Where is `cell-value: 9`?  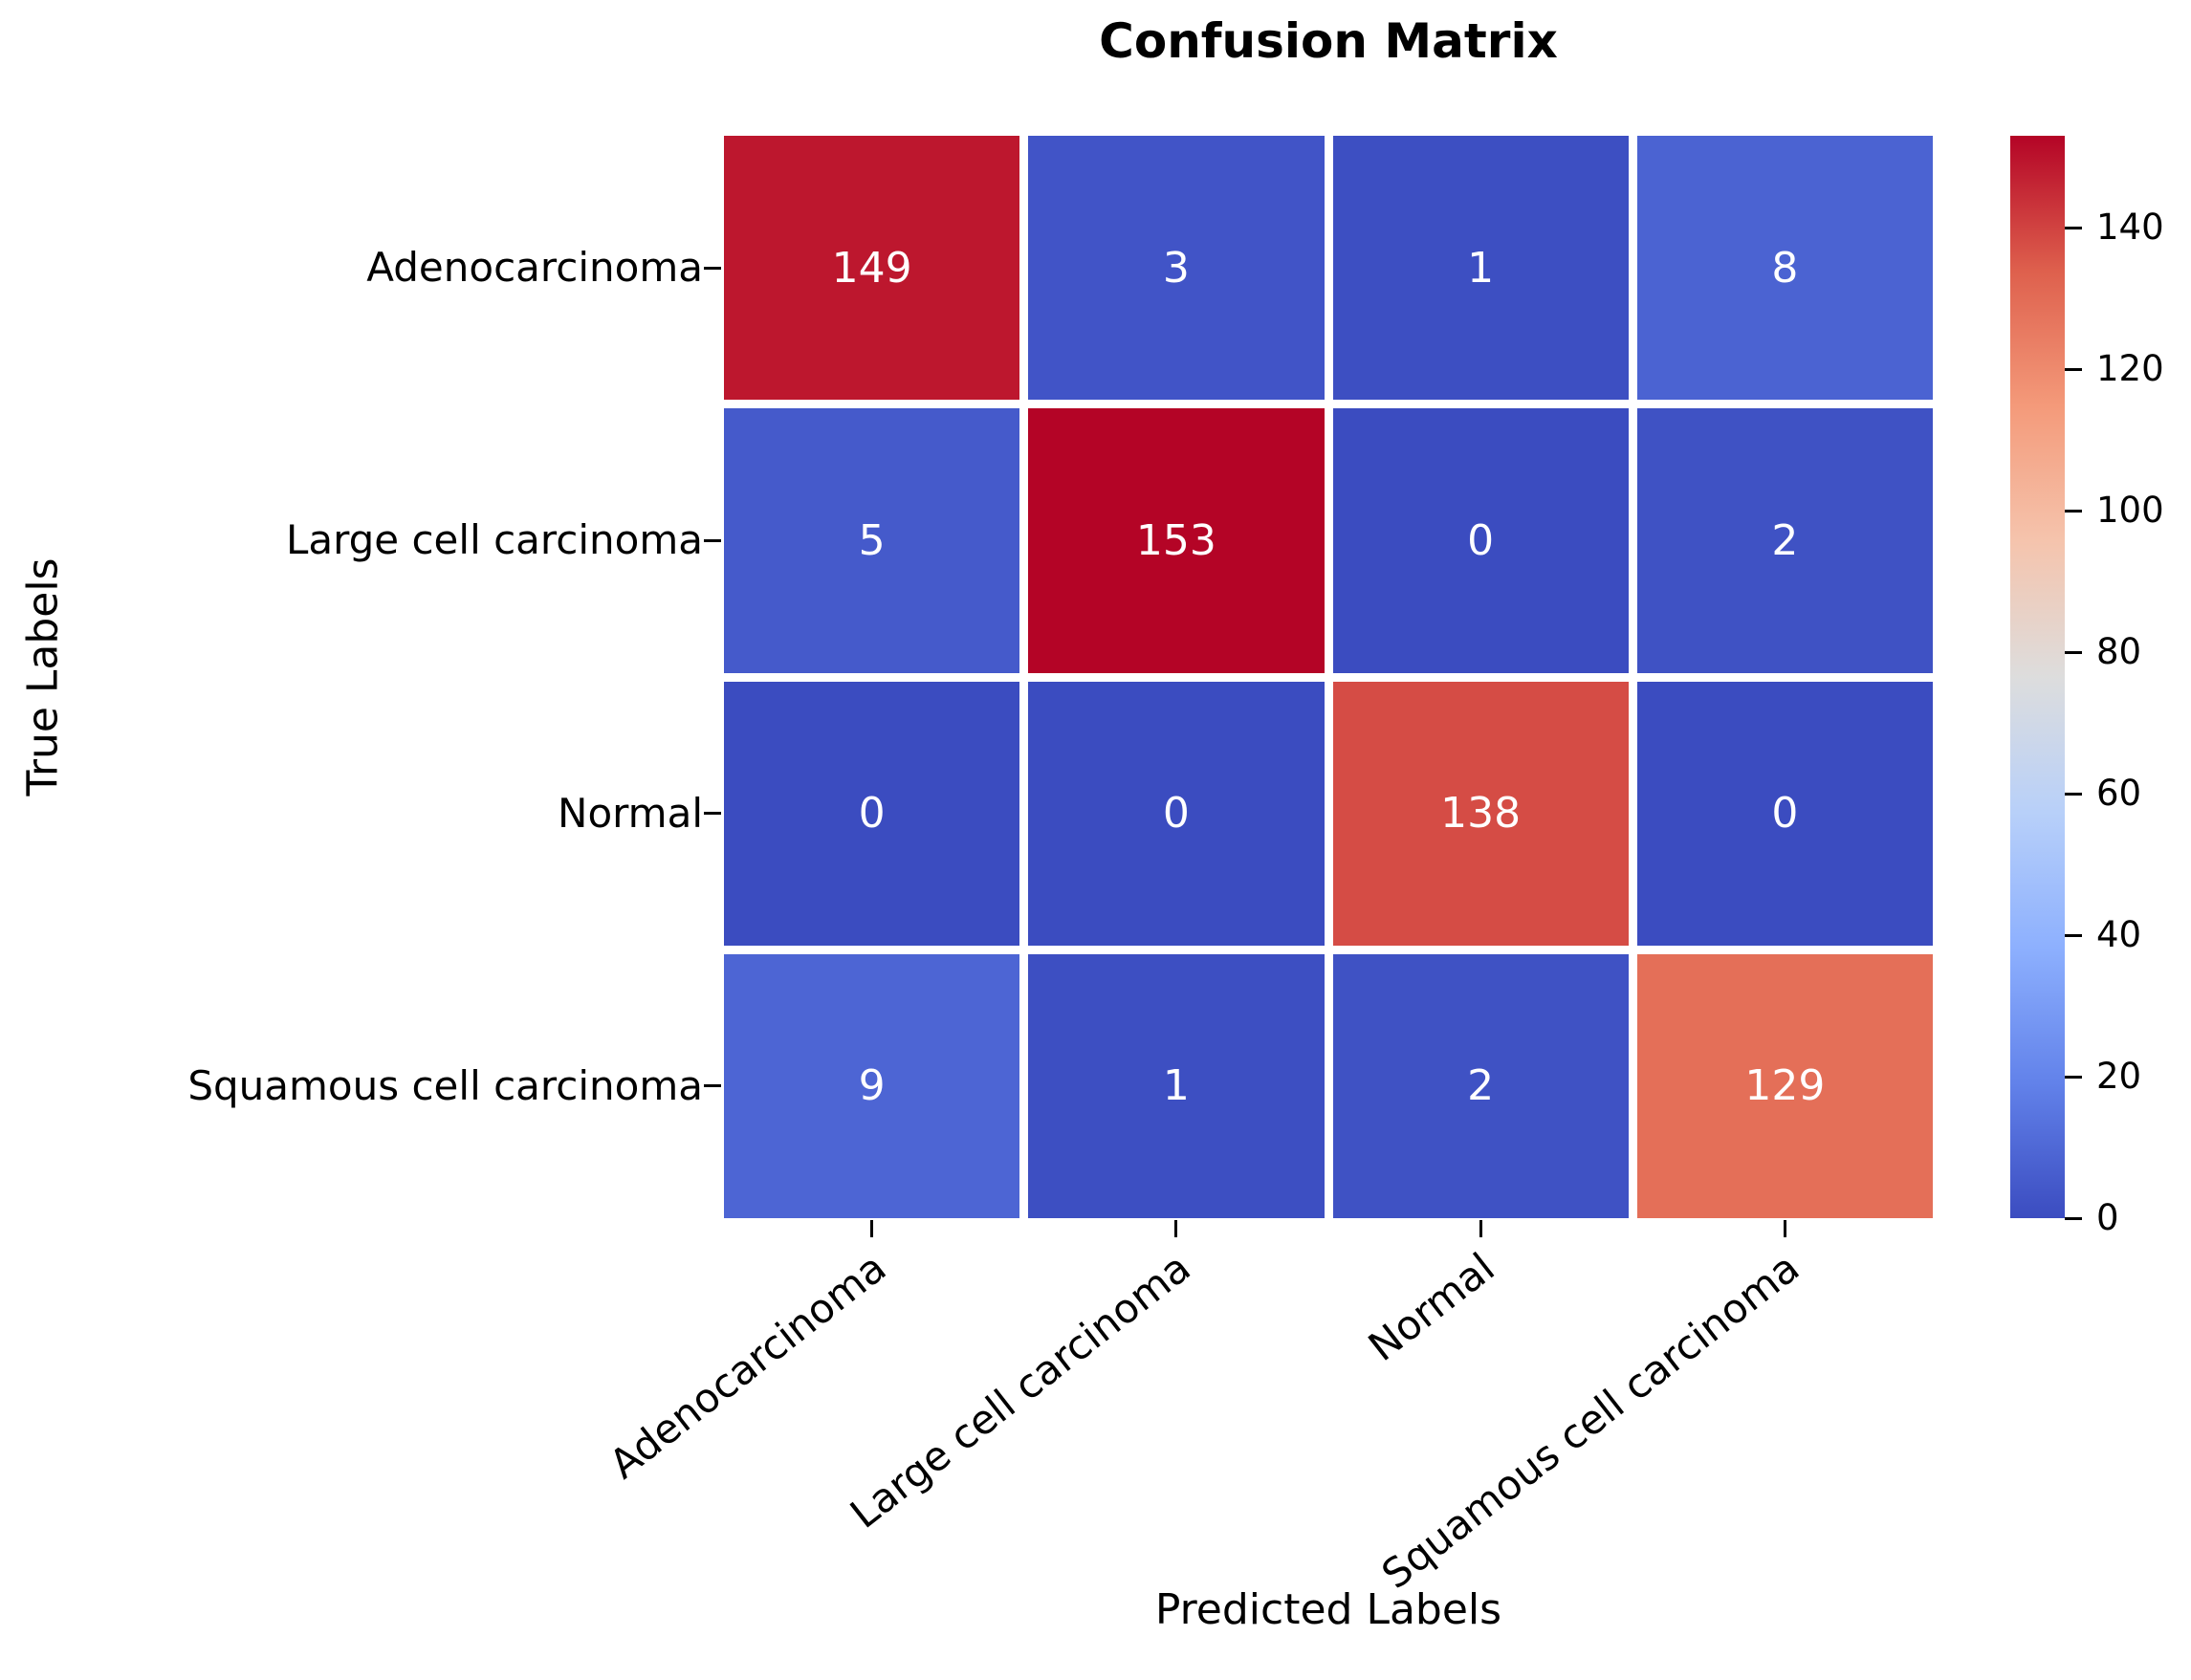
cell-value: 9 is located at coordinates (872, 1086).